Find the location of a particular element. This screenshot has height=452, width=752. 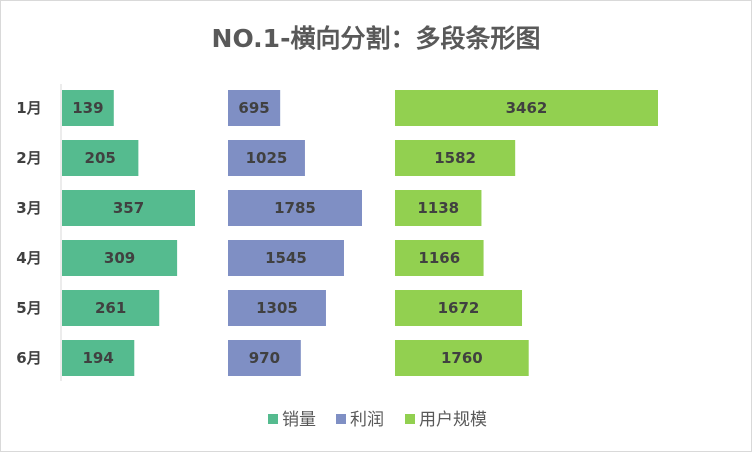

legend-item: 用户规模 is located at coordinates (446, 420).